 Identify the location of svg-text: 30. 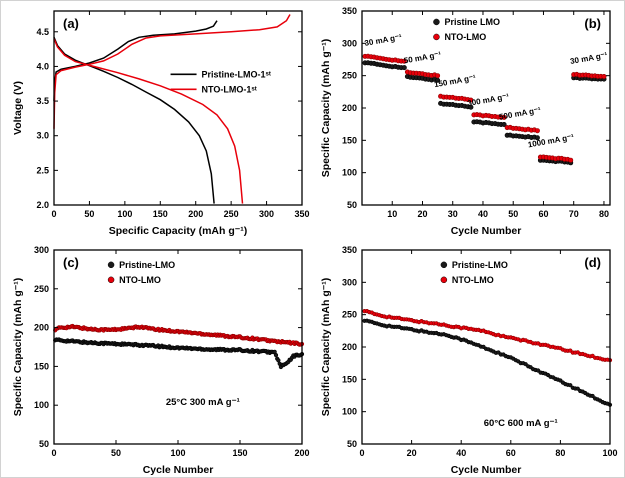
(453, 214).